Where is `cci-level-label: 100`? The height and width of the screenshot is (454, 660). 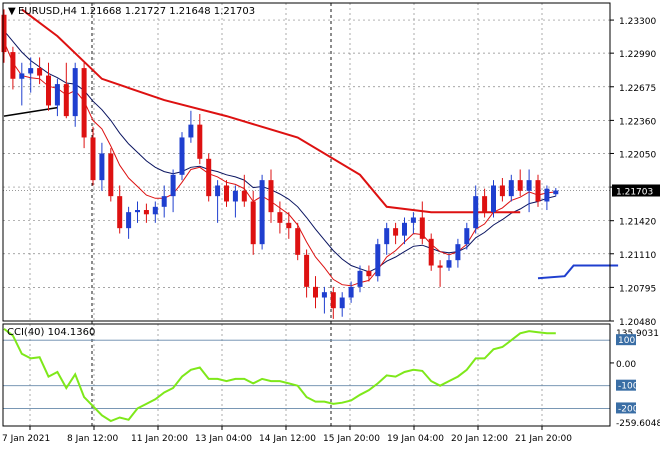
cci-level-label: 100 is located at coordinates (626, 341).